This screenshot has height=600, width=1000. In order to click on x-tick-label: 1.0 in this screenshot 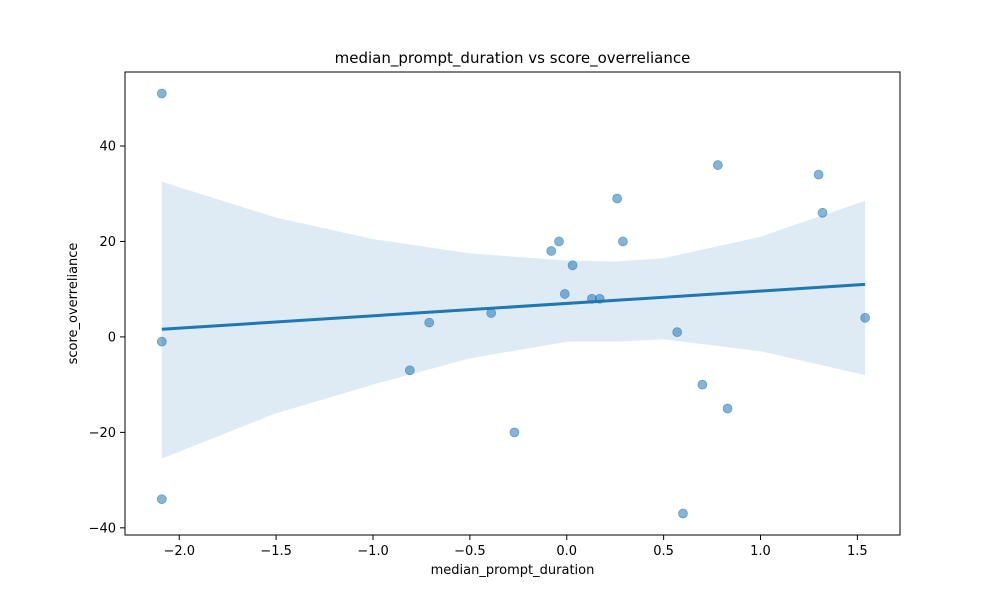, I will do `click(760, 551)`.